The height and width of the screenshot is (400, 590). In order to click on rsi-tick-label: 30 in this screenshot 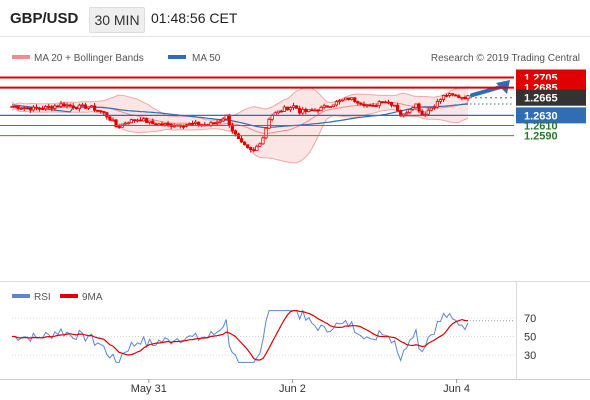, I will do `click(530, 356)`.